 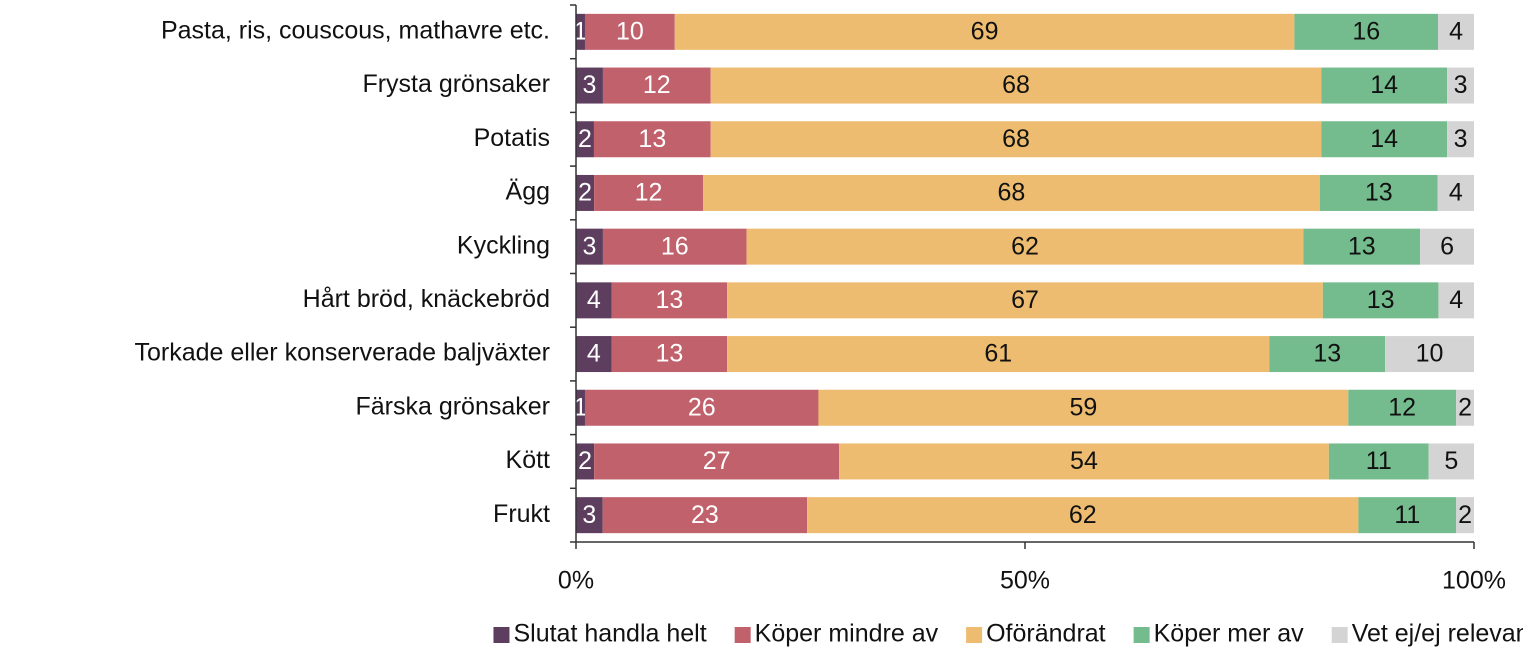 What do you see at coordinates (576, 581) in the screenshot?
I see `x-tick-label: 0%` at bounding box center [576, 581].